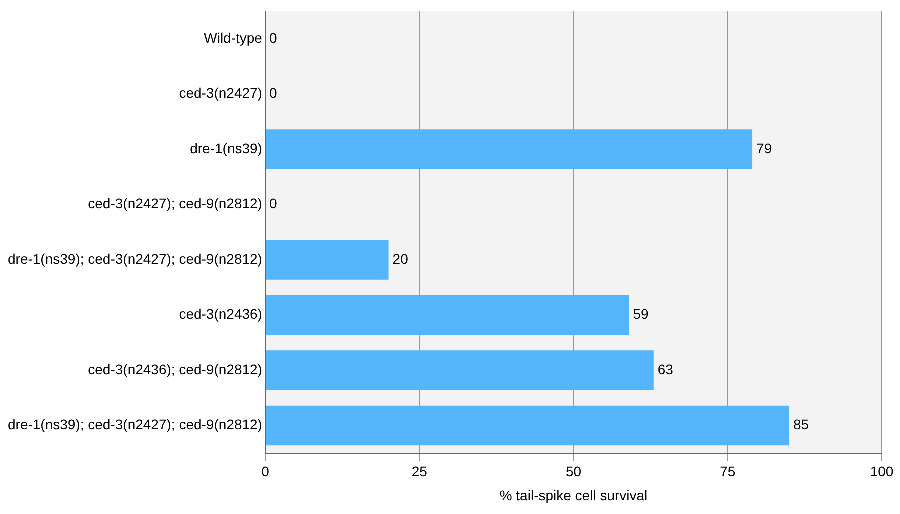 The image size is (900, 514). Describe the element at coordinates (420, 472) in the screenshot. I see `x-tick-label: 25` at that location.